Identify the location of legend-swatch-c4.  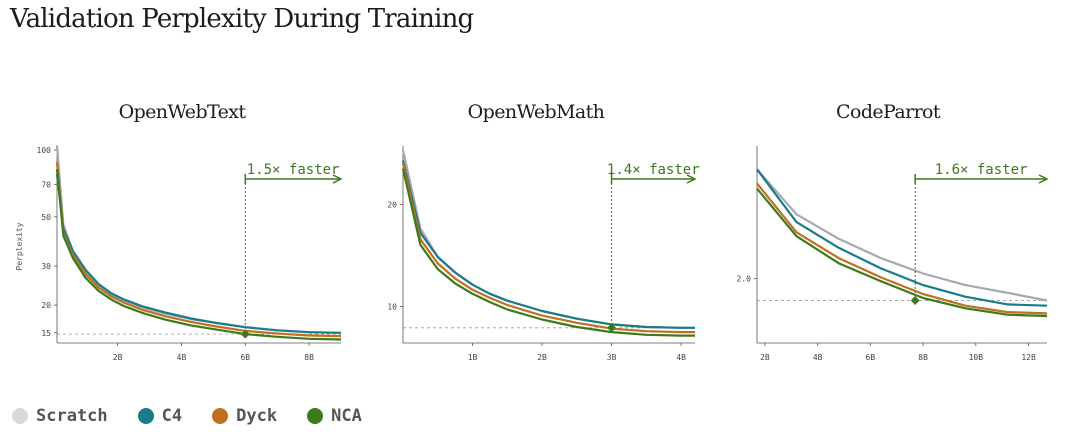
(145, 416).